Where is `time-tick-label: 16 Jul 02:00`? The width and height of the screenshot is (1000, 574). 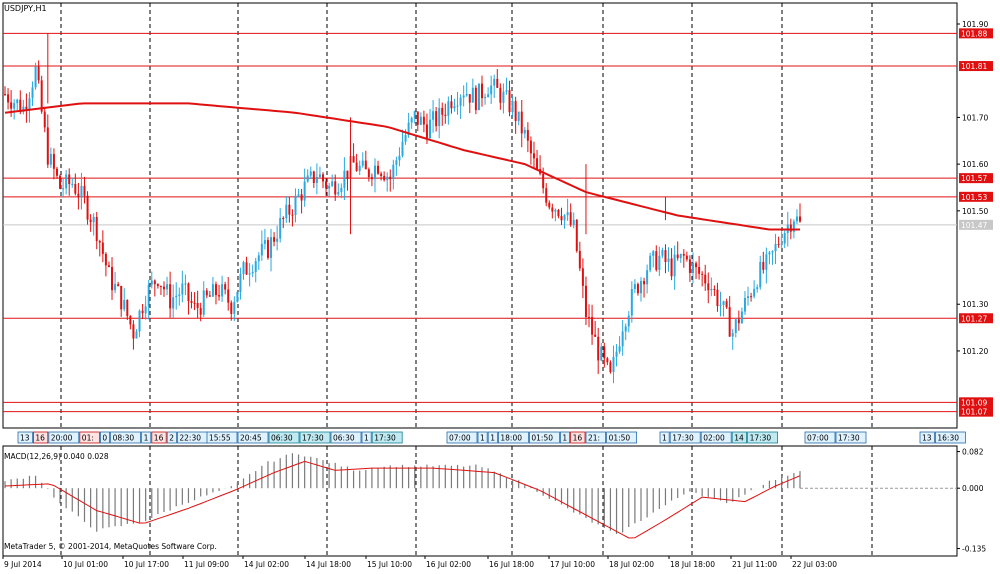 time-tick-label: 16 Jul 02:00 is located at coordinates (448, 564).